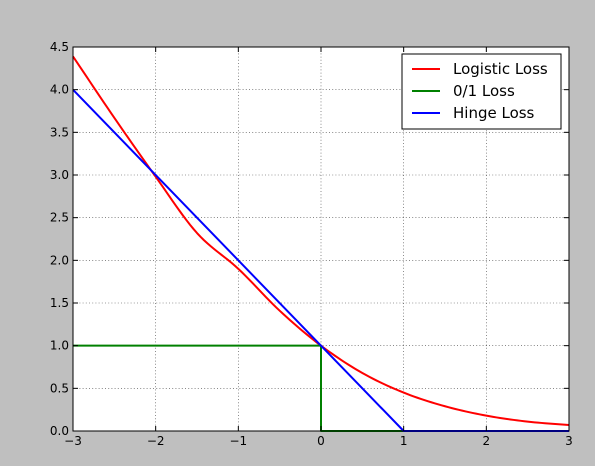 This screenshot has width=595, height=466. Describe the element at coordinates (59, 260) in the screenshot. I see `y-tick-label: 2.0` at that location.